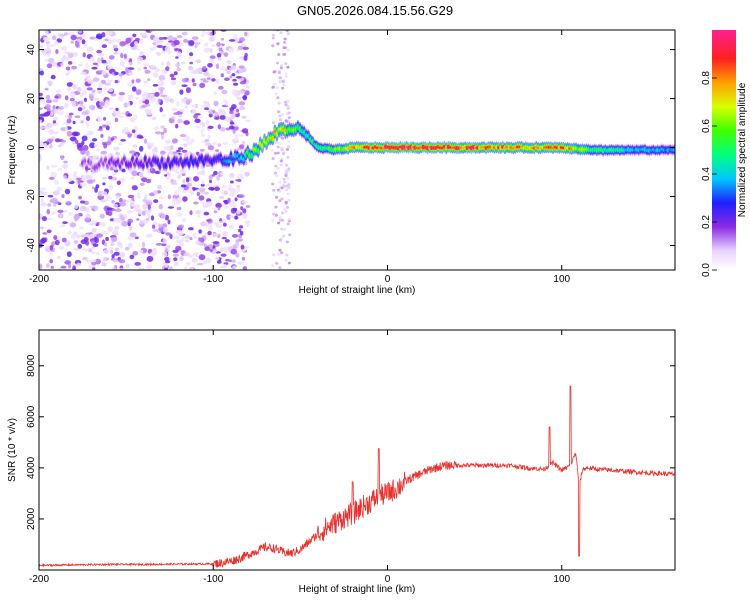 The image size is (750, 600). What do you see at coordinates (706, 78) in the screenshot?
I see `colorbar-tick-label: 0.8` at bounding box center [706, 78].